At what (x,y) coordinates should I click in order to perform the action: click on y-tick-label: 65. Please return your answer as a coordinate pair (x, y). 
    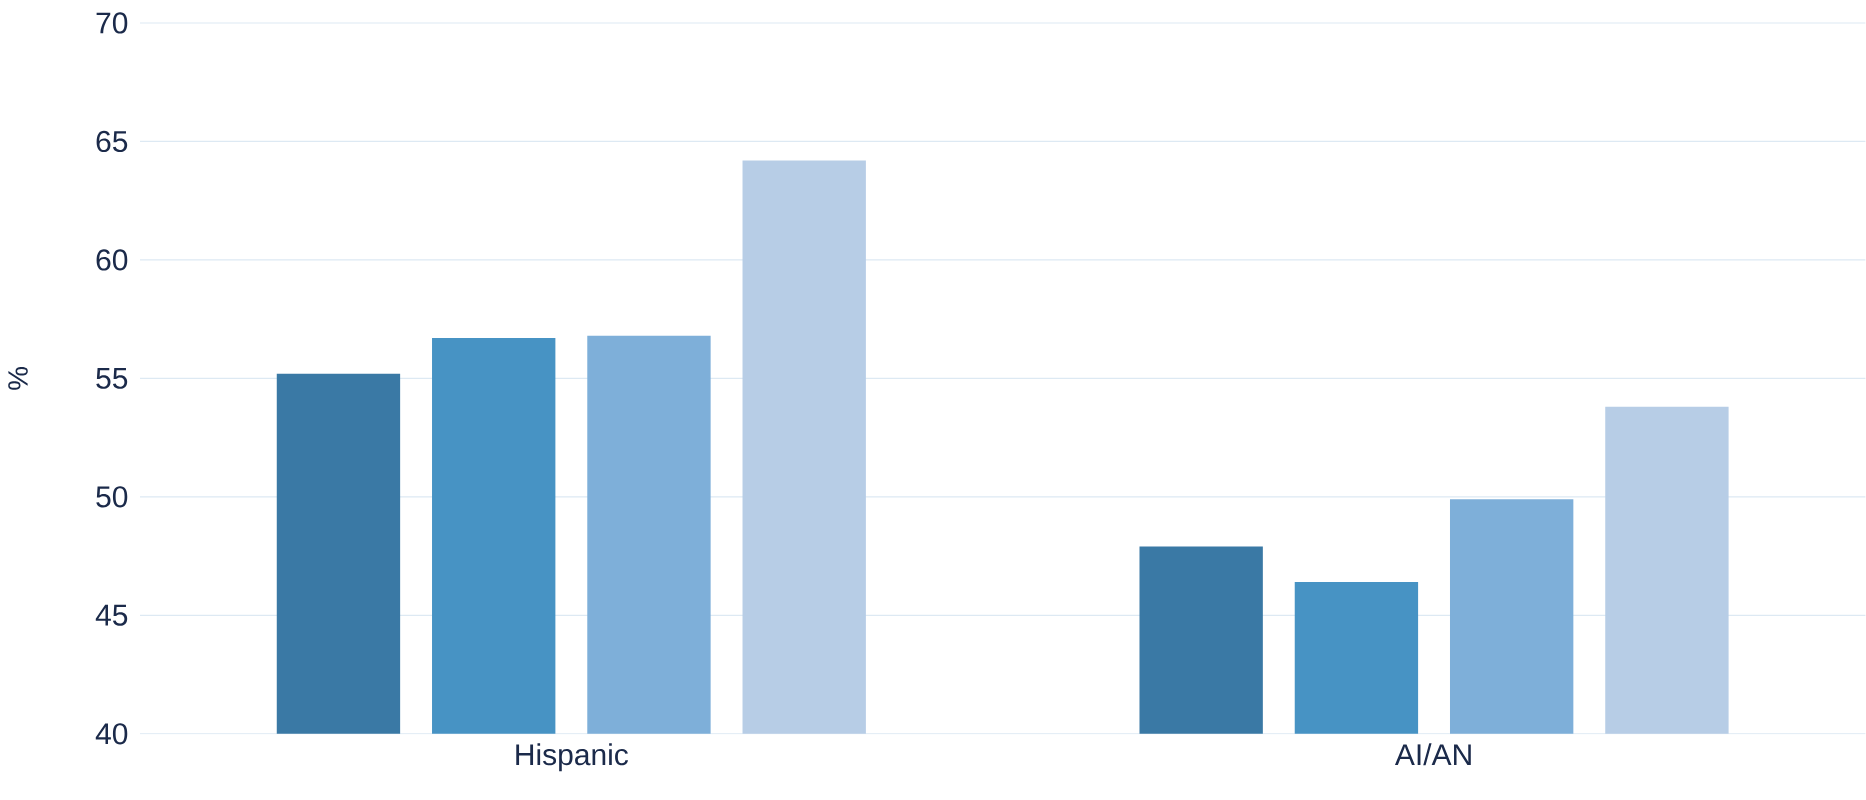
    Looking at the image, I should click on (112, 141).